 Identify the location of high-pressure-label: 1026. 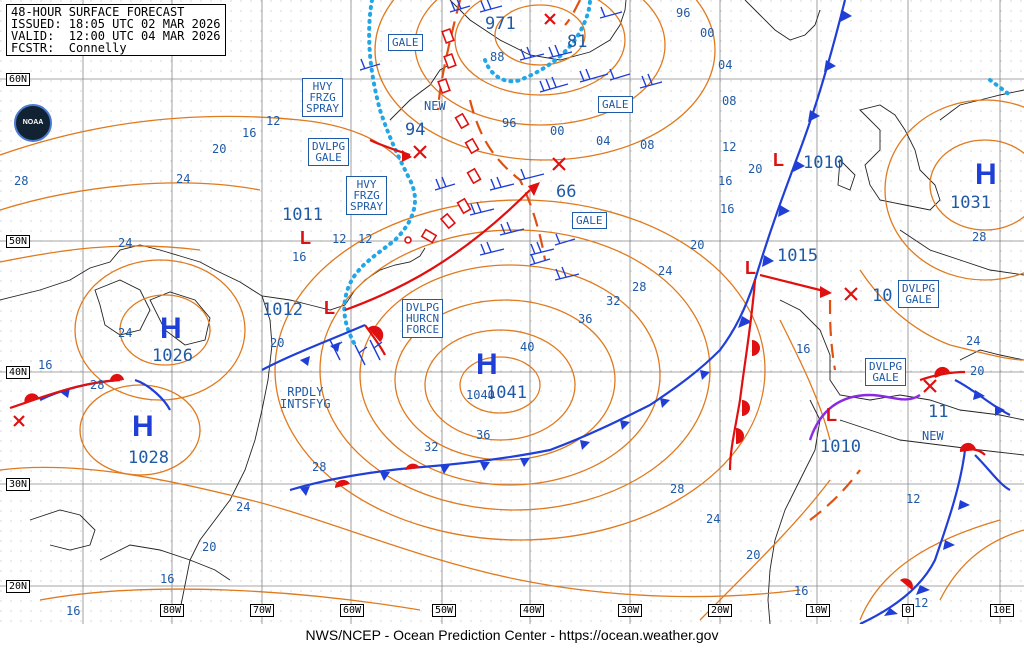
(172, 356).